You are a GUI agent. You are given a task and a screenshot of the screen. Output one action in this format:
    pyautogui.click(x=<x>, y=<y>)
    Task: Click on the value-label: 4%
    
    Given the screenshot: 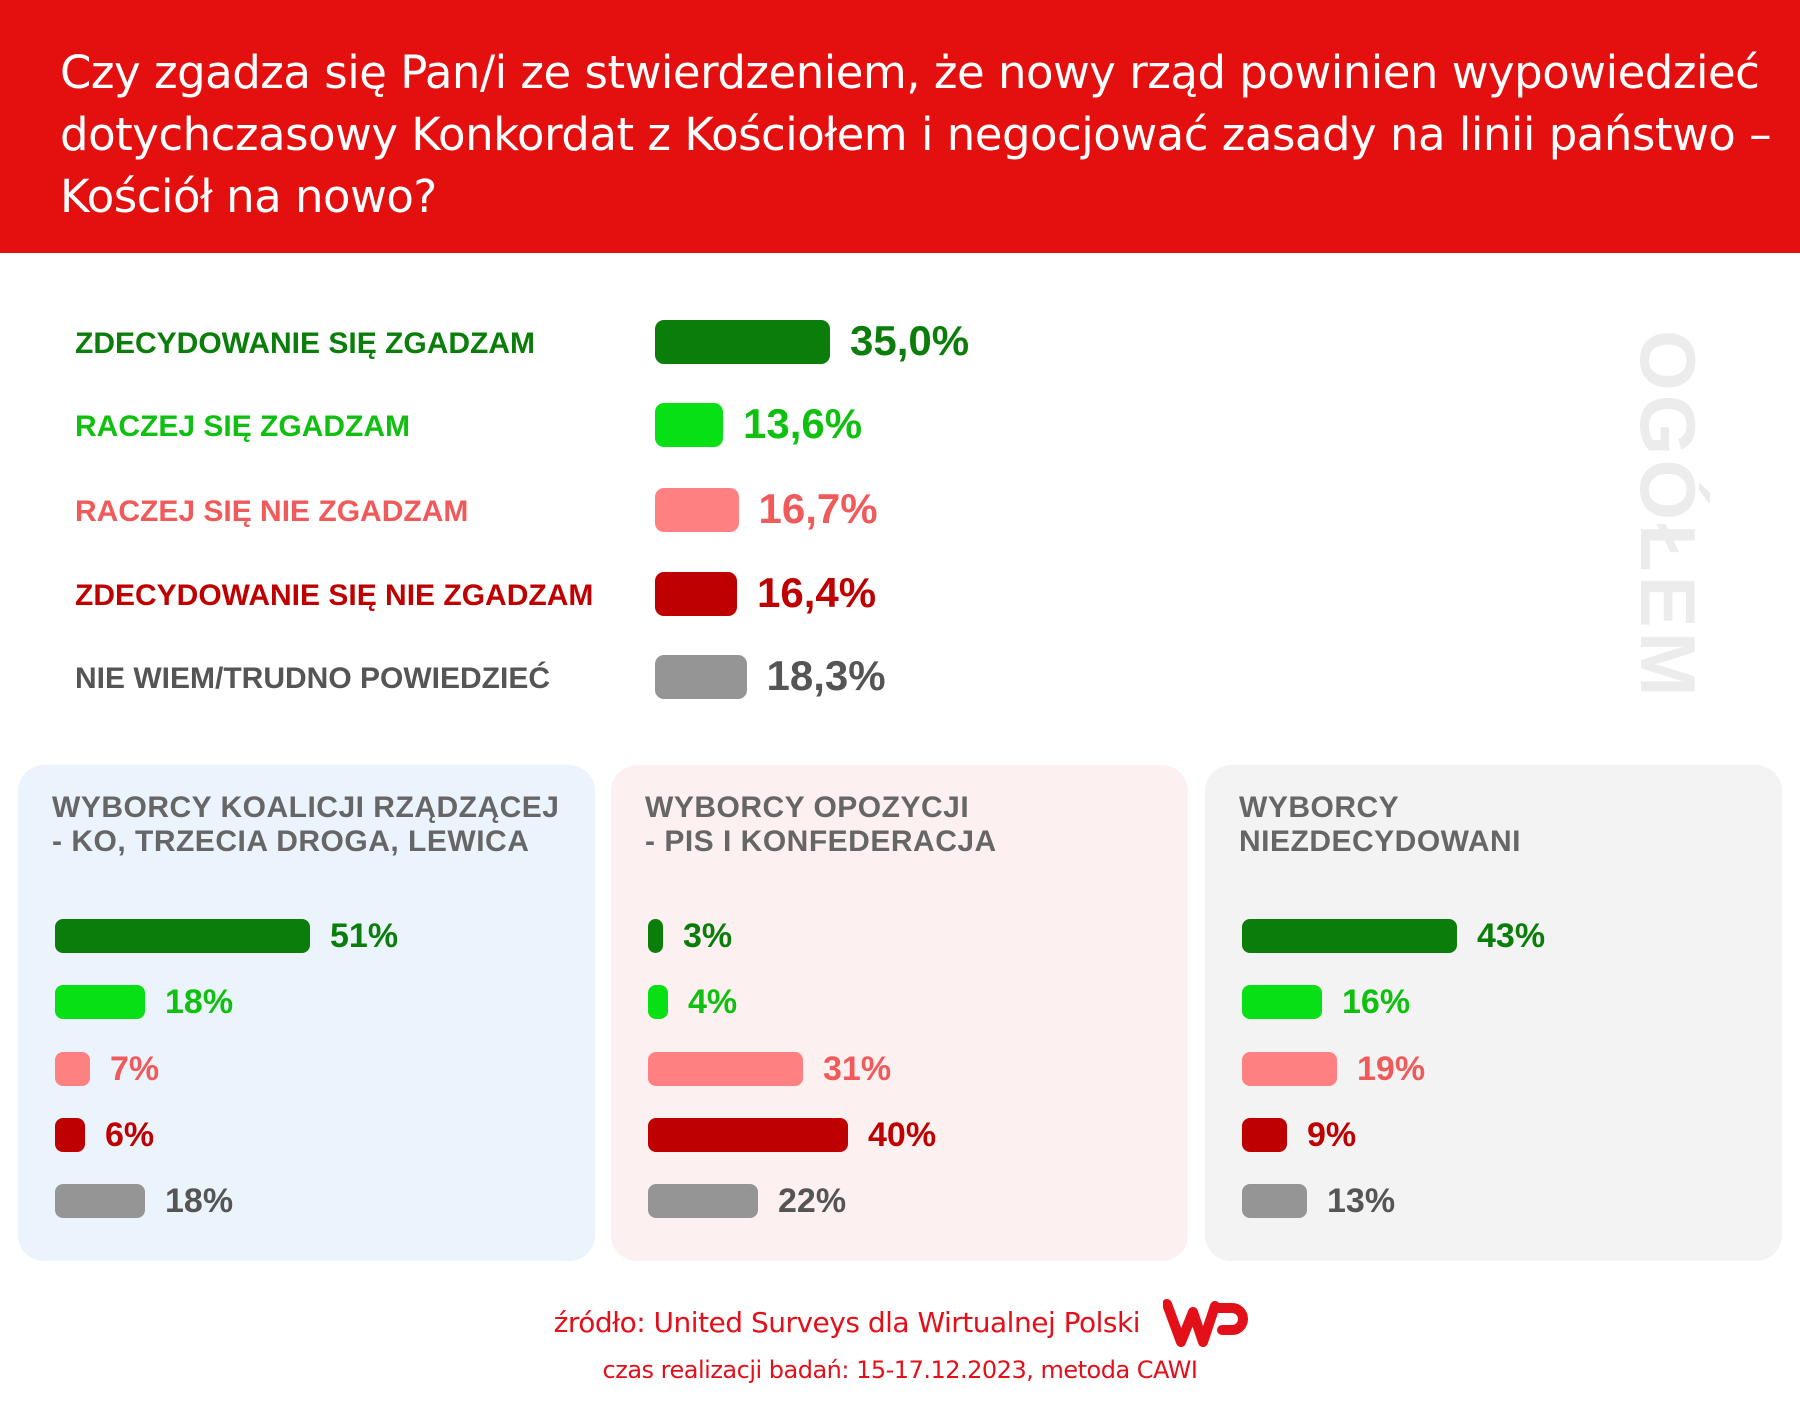 What is the action you would take?
    pyautogui.click(x=713, y=1002)
    